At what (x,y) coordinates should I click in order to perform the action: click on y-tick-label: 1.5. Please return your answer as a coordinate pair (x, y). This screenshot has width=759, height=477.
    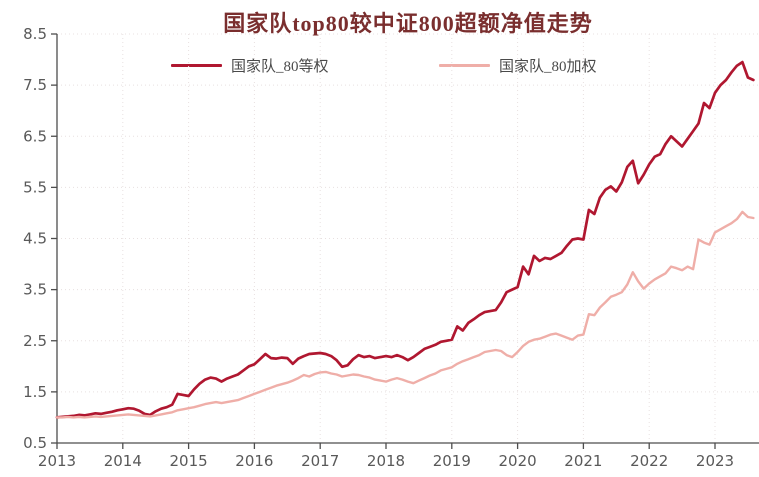
    Looking at the image, I should click on (35, 392).